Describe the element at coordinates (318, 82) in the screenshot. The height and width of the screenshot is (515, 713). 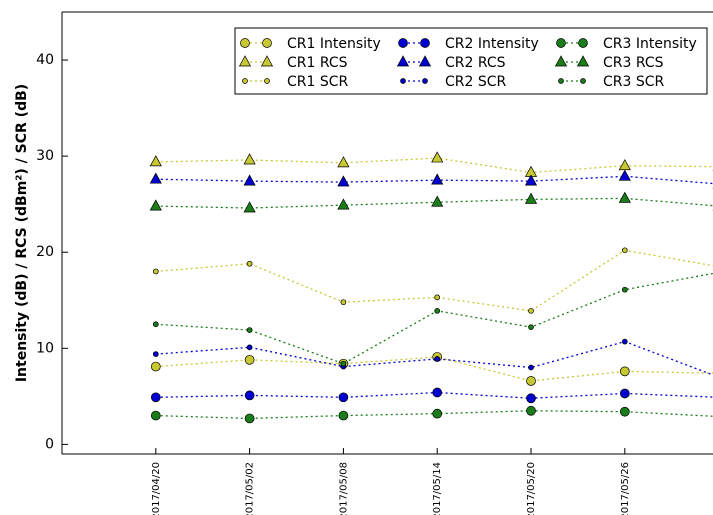
I see `legend-label: CR1 SCR` at that location.